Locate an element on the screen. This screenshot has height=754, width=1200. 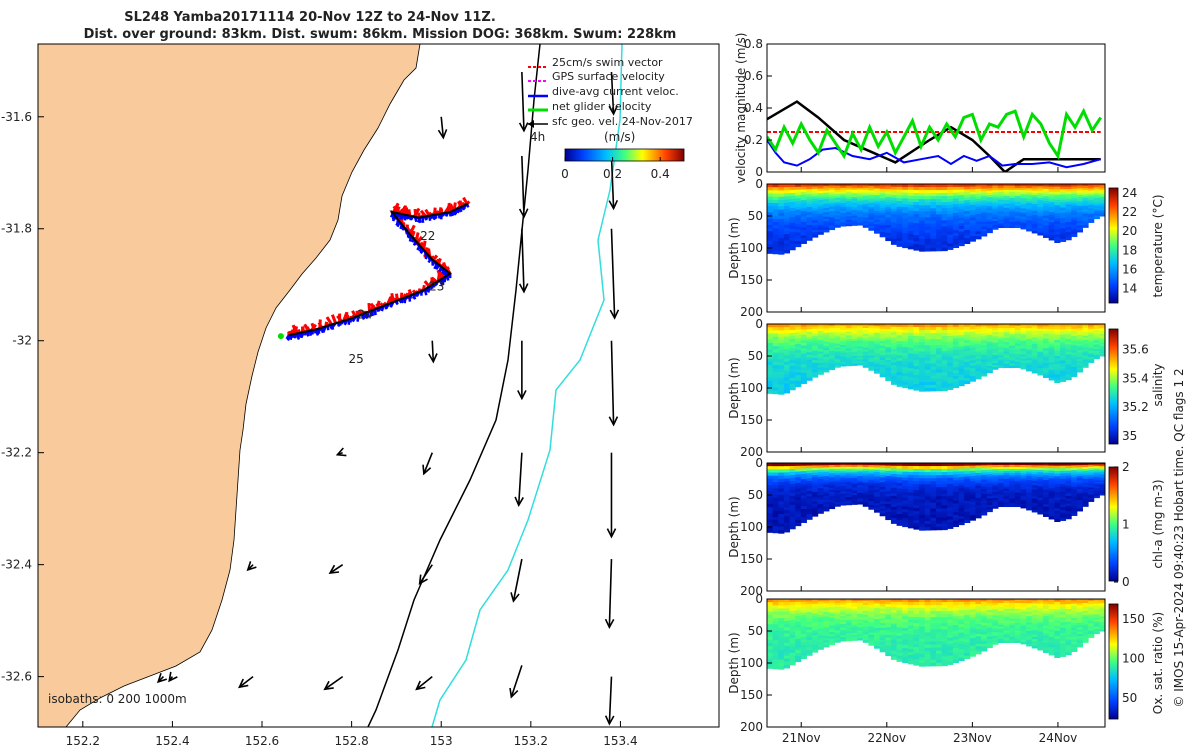
map-y-tick-label: -31.6 is located at coordinates (16, 117).